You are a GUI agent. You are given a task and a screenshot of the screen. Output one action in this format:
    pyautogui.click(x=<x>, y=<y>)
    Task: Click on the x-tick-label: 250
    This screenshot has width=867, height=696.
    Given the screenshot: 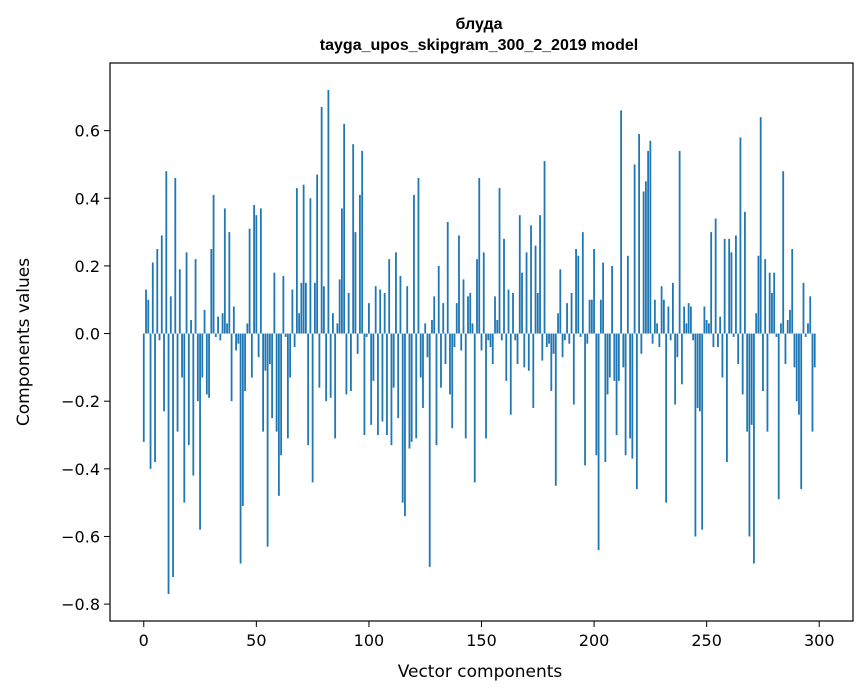 What is the action you would take?
    pyautogui.click(x=706, y=640)
    